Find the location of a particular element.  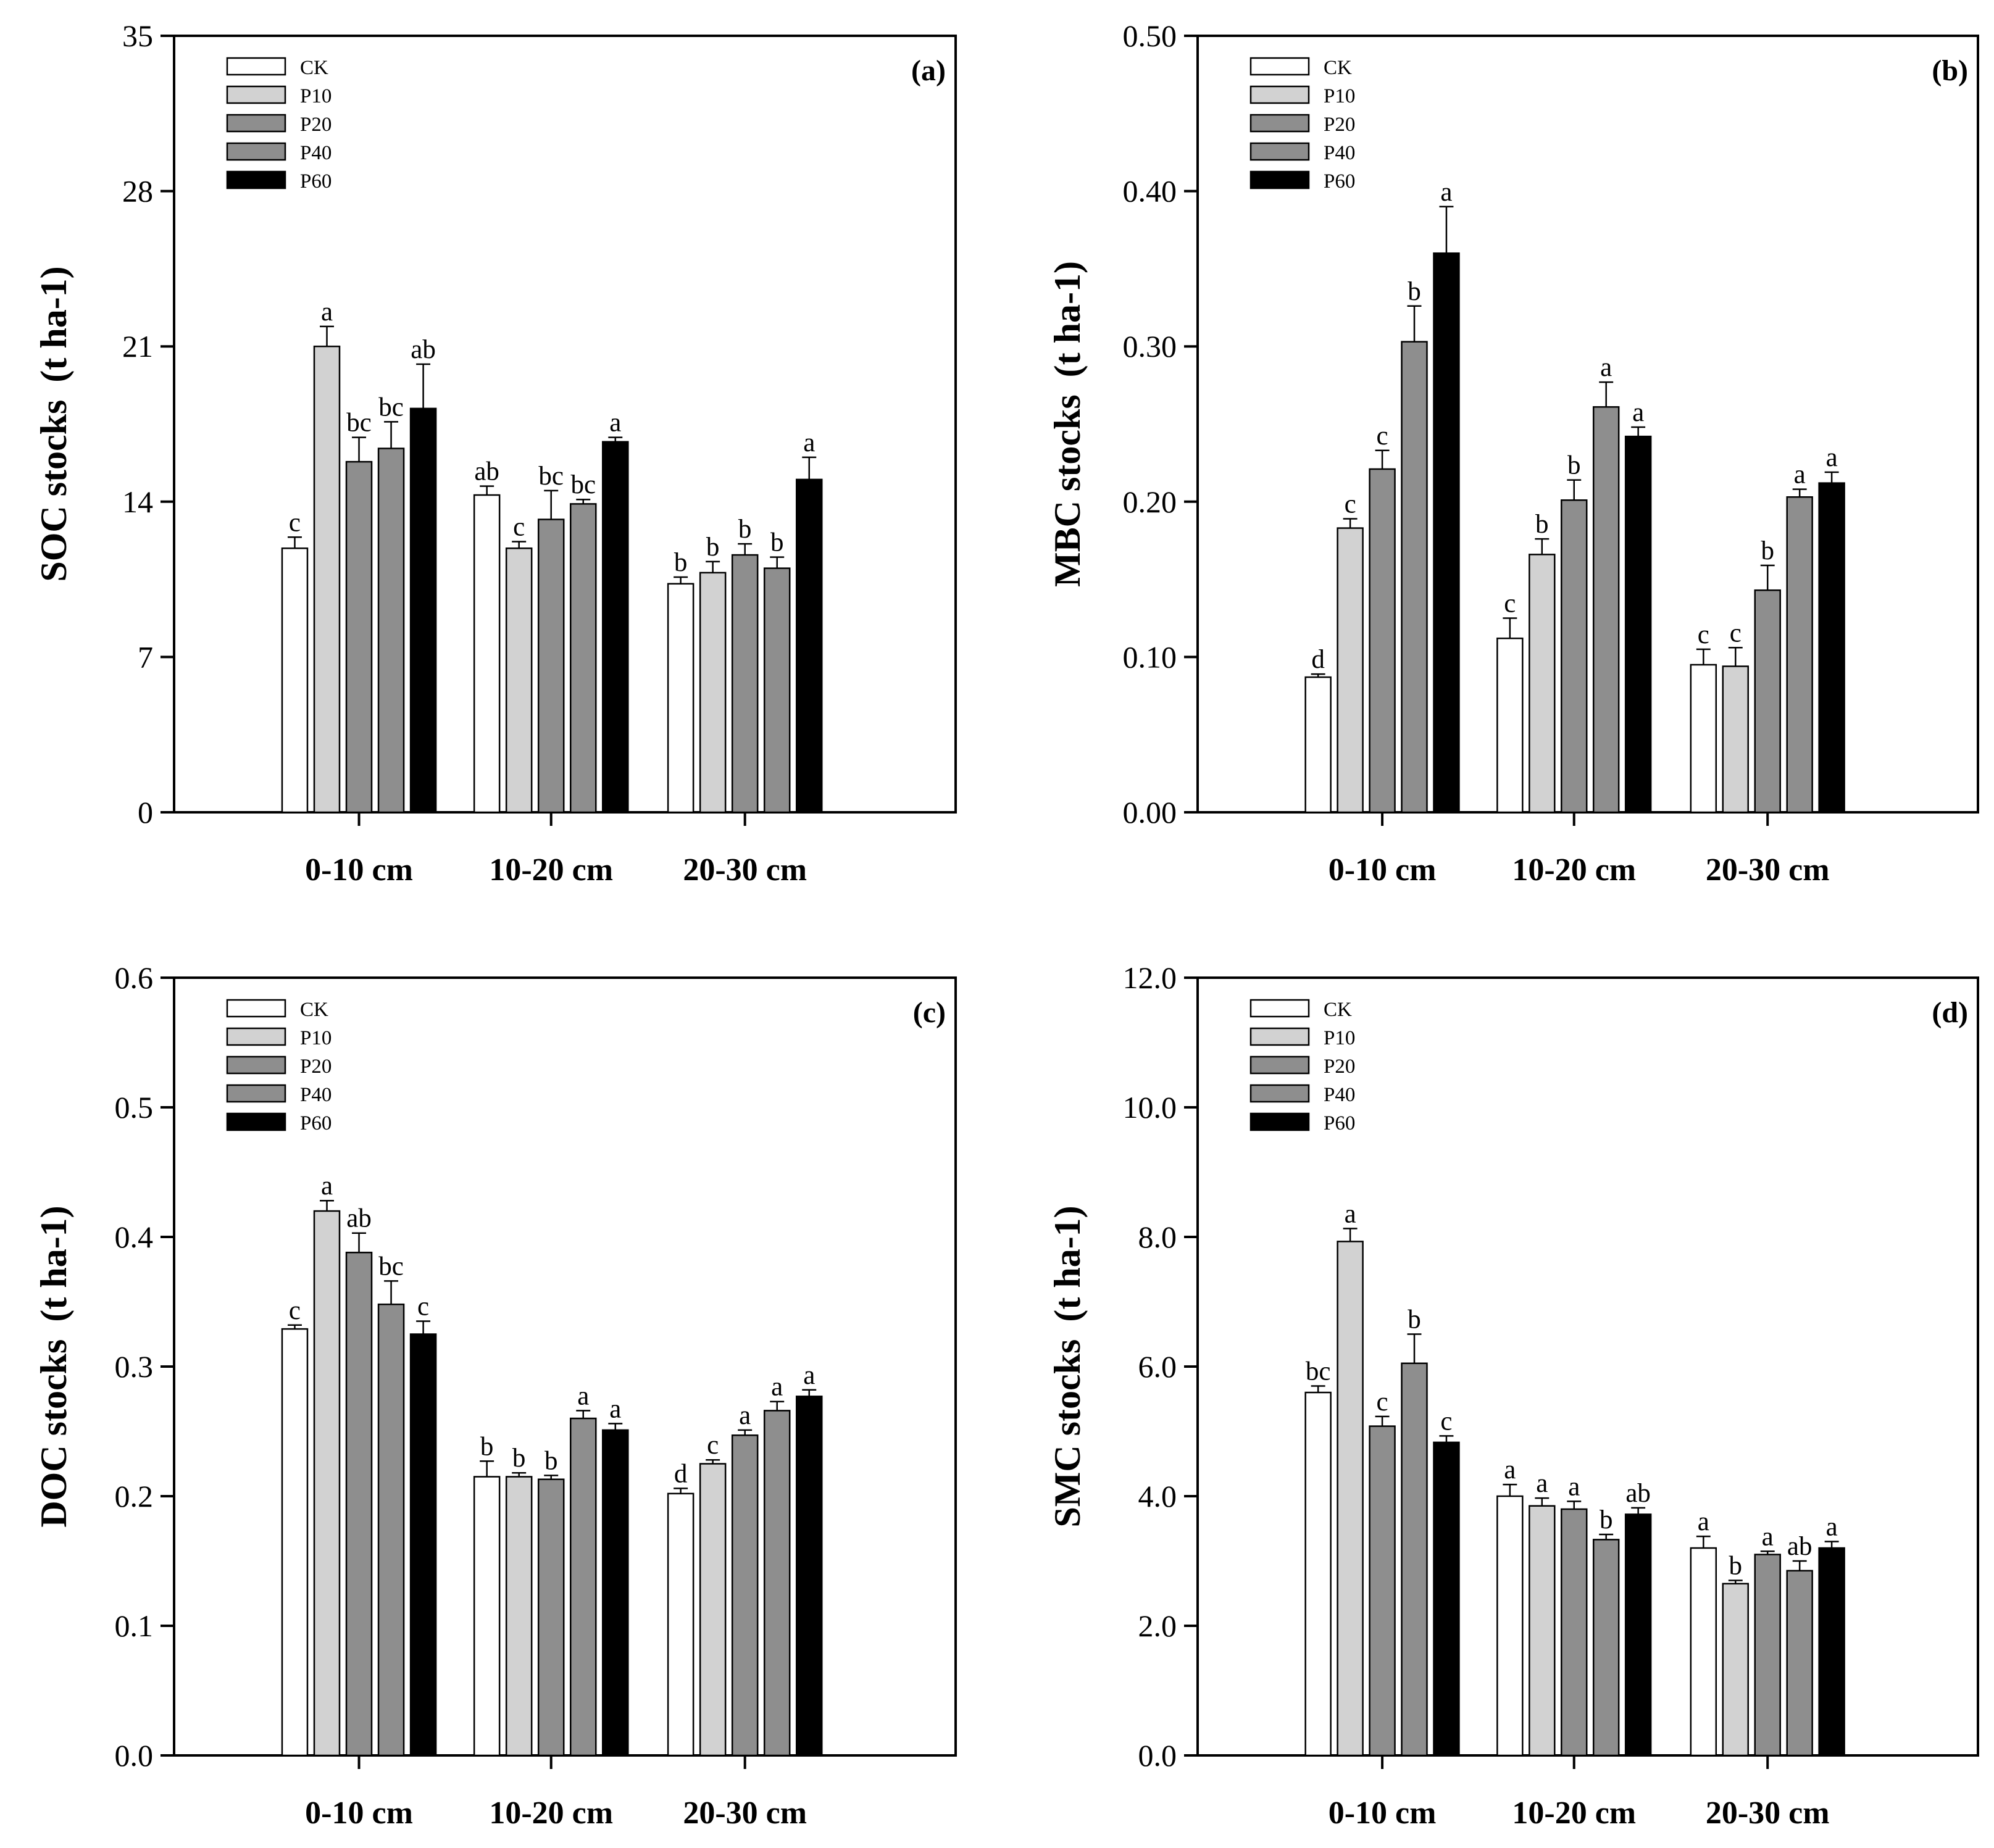

significance-label: d is located at coordinates (681, 1473).